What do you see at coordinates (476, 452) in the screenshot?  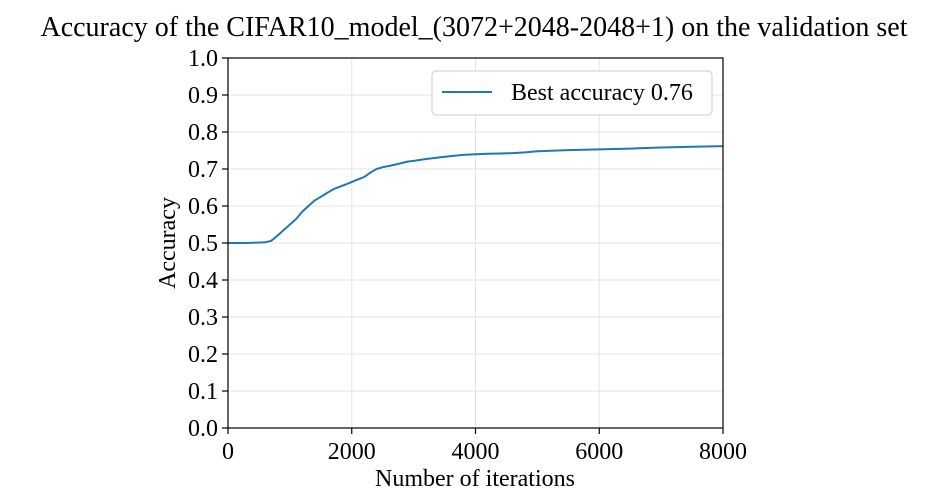 I see `x-tick-label: 4000` at bounding box center [476, 452].